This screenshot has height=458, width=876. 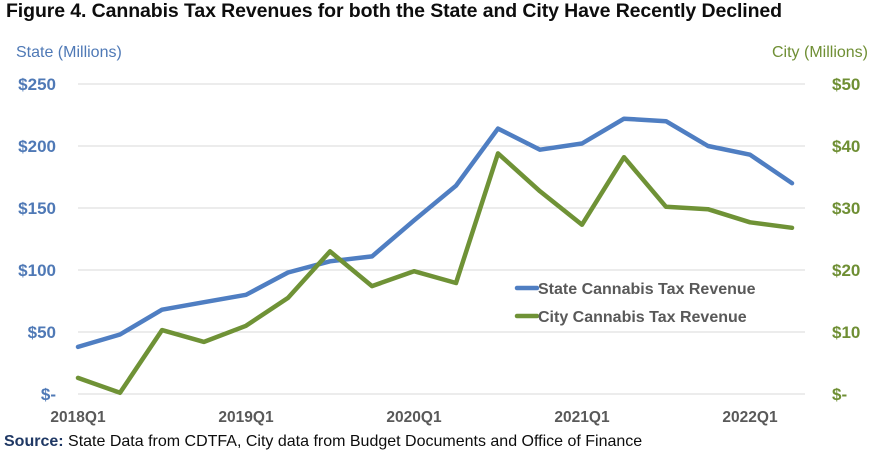 I want to click on left-axis-tick-label: $200, so click(x=37, y=146).